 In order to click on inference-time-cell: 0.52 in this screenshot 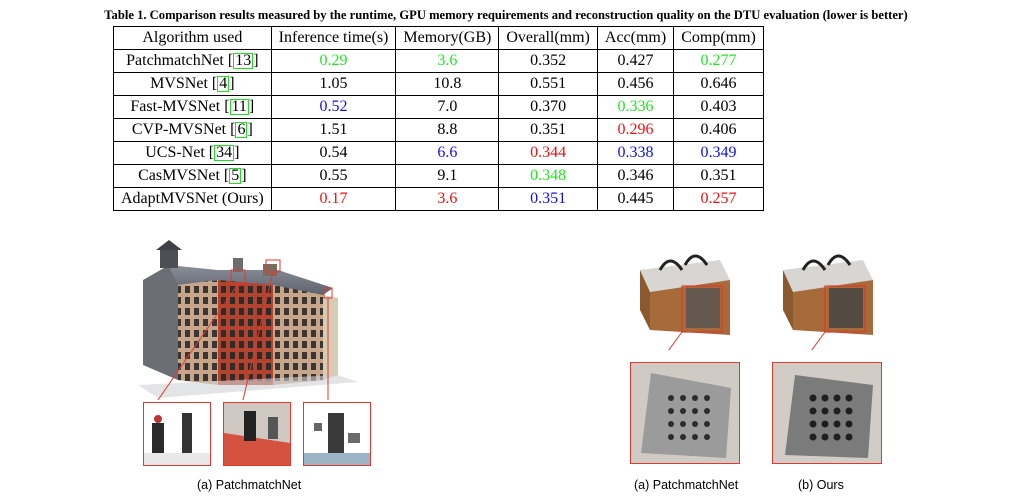, I will do `click(333, 107)`.